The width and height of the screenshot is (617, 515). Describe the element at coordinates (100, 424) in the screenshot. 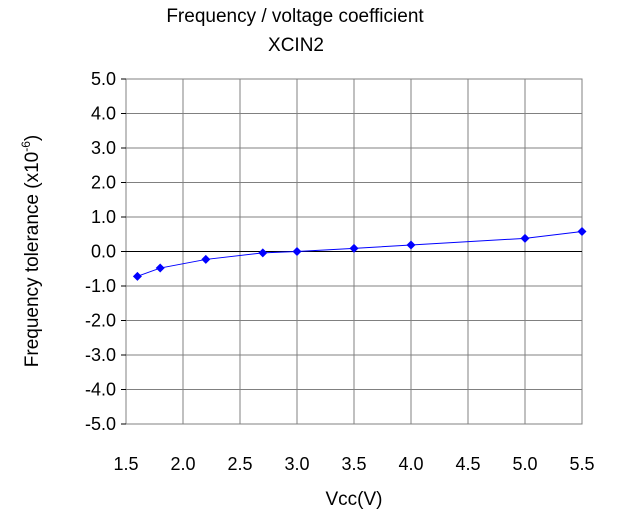

I see `y-tick-label: -5.0` at that location.